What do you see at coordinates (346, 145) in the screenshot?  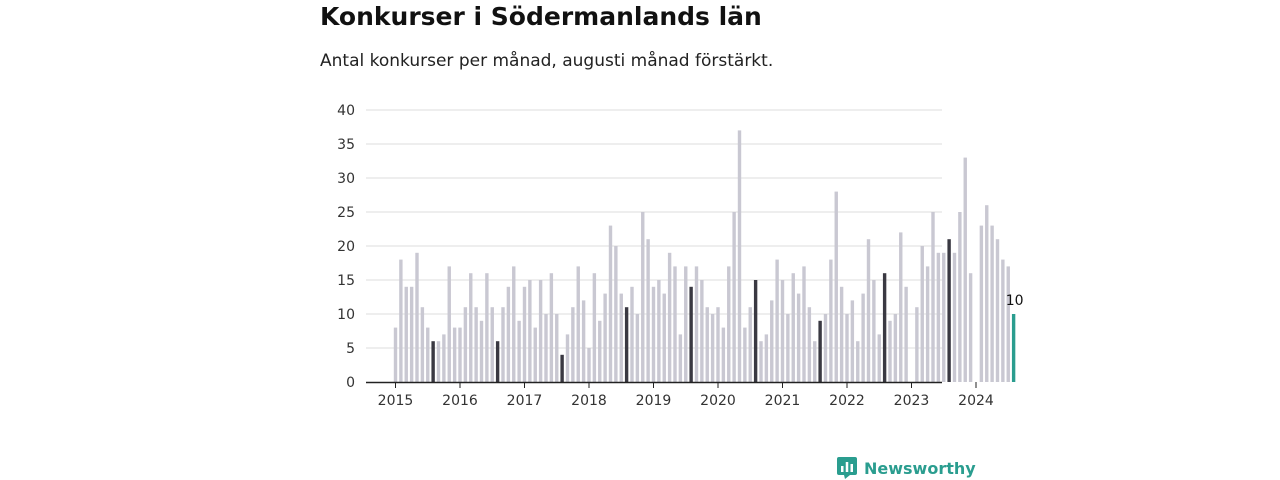 I see `y-tick-label: 35` at bounding box center [346, 145].